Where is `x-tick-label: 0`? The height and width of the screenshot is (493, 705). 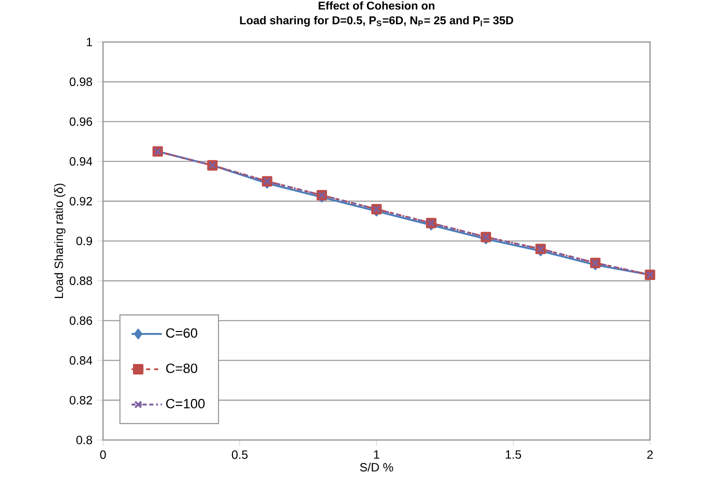
x-tick-label: 0 is located at coordinates (103, 454).